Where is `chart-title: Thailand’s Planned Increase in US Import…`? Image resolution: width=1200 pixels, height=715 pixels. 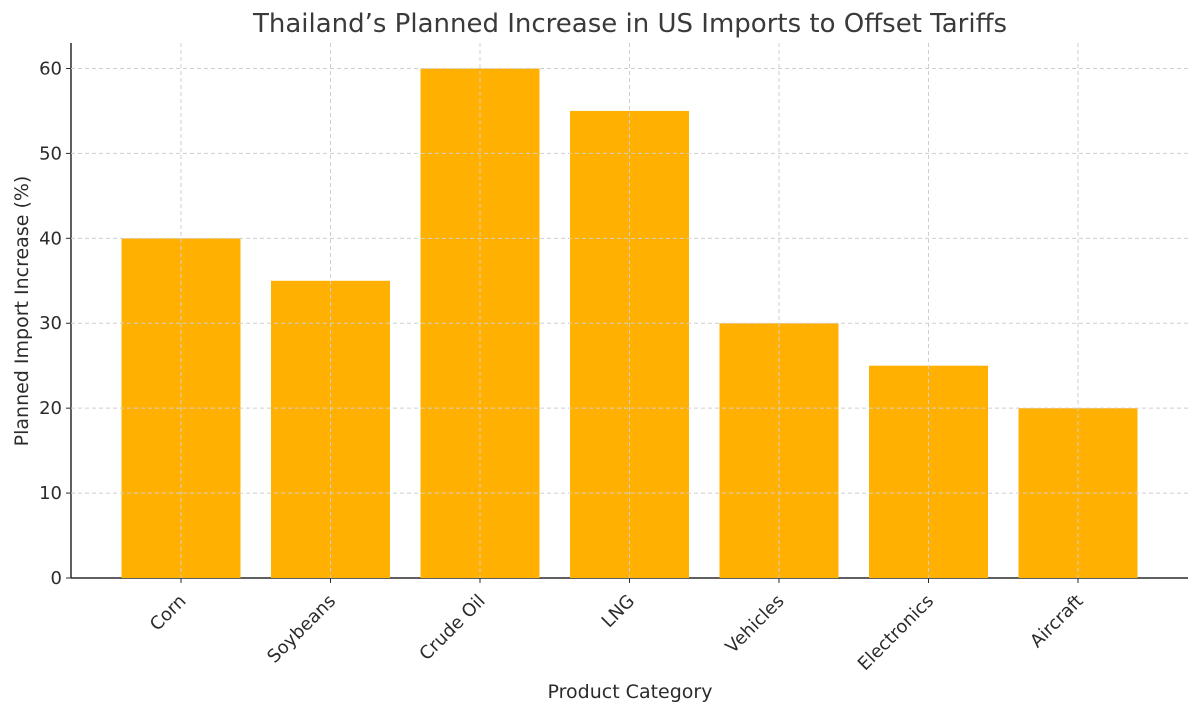
chart-title: Thailand’s Planned Increase in US Import… is located at coordinates (629, 24).